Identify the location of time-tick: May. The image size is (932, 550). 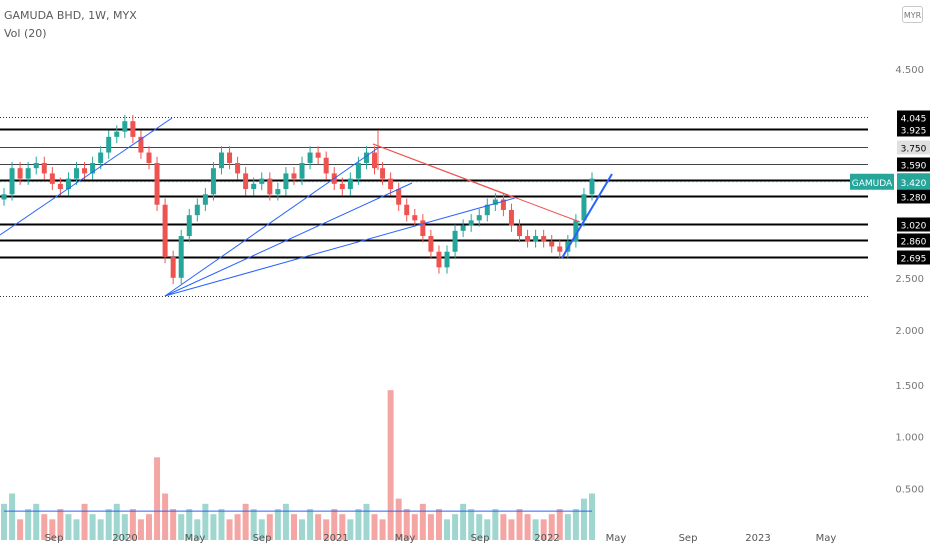
(826, 538).